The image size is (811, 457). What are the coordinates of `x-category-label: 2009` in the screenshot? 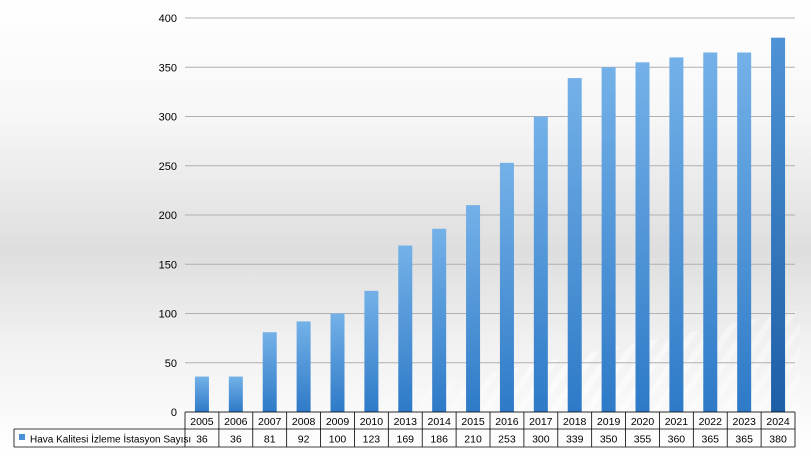 It's located at (338, 422).